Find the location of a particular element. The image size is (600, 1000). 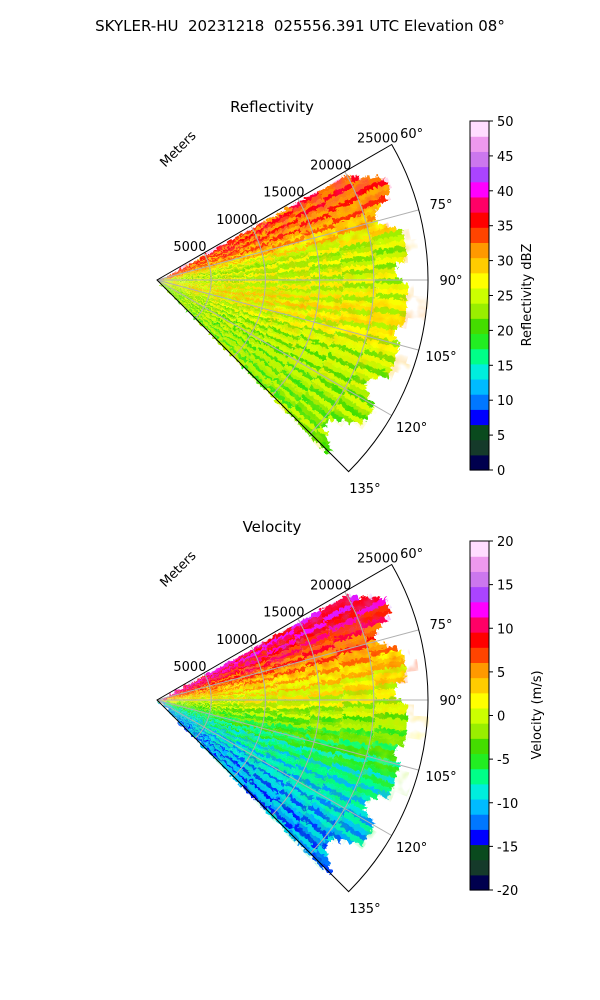

velocity-colorbar-tick-label: -15 is located at coordinates (507, 847).